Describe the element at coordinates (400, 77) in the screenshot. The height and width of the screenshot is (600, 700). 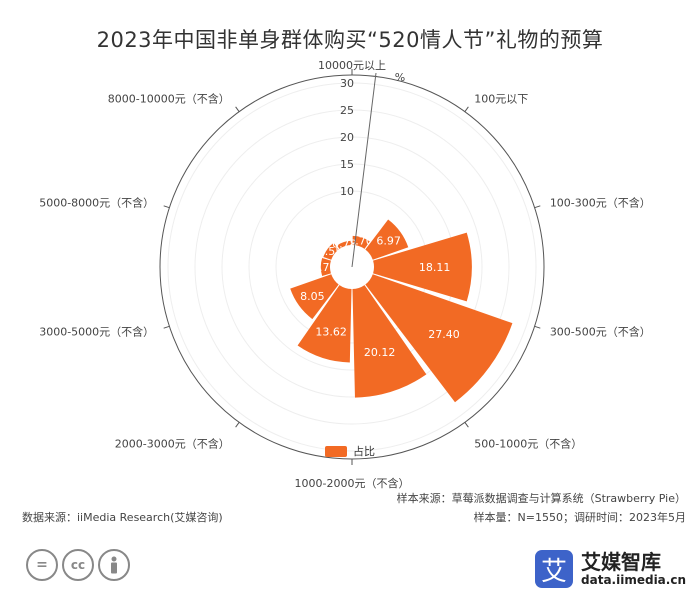
I see `radial-unit-label: %` at that location.